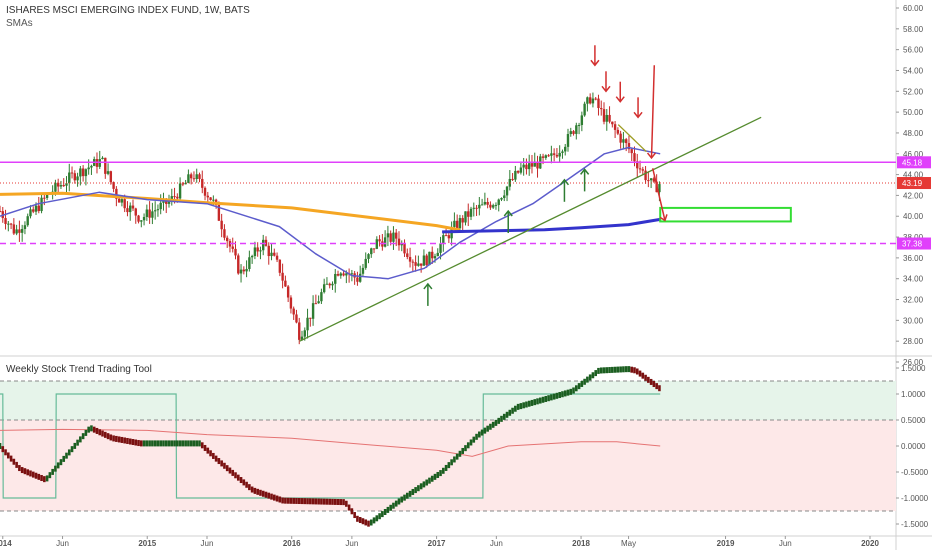 The width and height of the screenshot is (932, 555). Describe the element at coordinates (913, 195) in the screenshot. I see `y-tick-label: 42.00` at that location.